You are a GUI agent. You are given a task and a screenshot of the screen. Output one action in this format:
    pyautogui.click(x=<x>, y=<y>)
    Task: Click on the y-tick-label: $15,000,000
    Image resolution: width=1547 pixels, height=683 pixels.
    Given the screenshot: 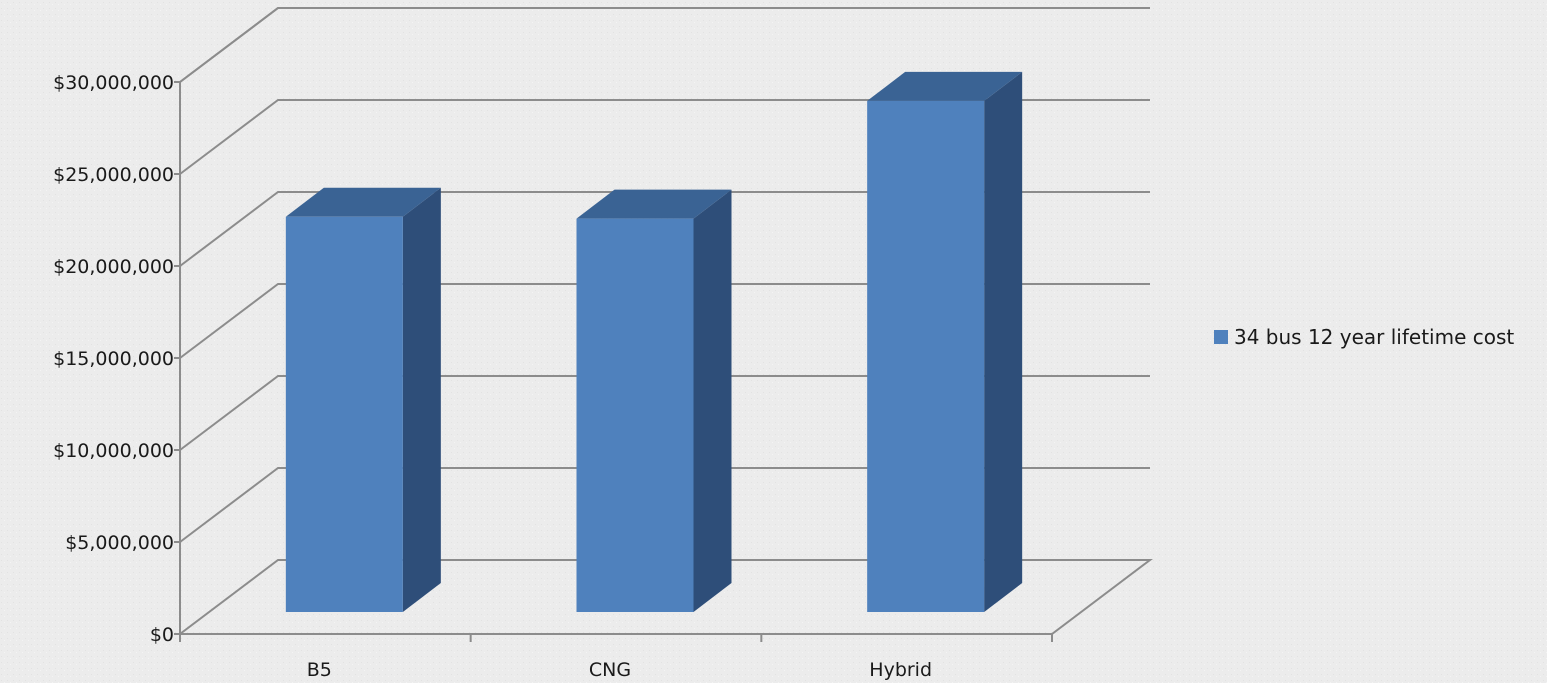 What is the action you would take?
    pyautogui.click(x=113, y=359)
    